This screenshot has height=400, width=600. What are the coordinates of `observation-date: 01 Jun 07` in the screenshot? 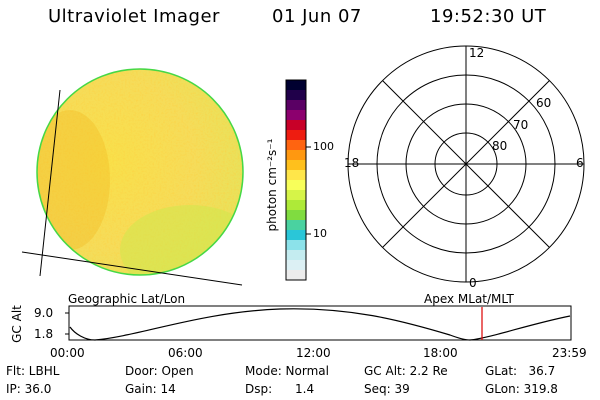 It's located at (317, 16).